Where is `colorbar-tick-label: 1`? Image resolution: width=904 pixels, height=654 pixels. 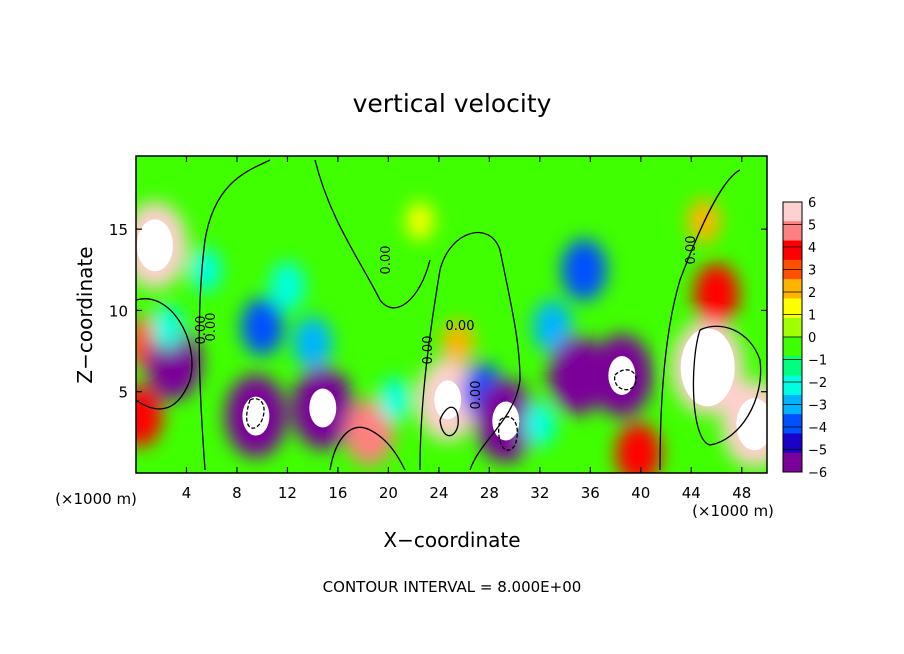
colorbar-tick-label: 1 is located at coordinates (812, 316).